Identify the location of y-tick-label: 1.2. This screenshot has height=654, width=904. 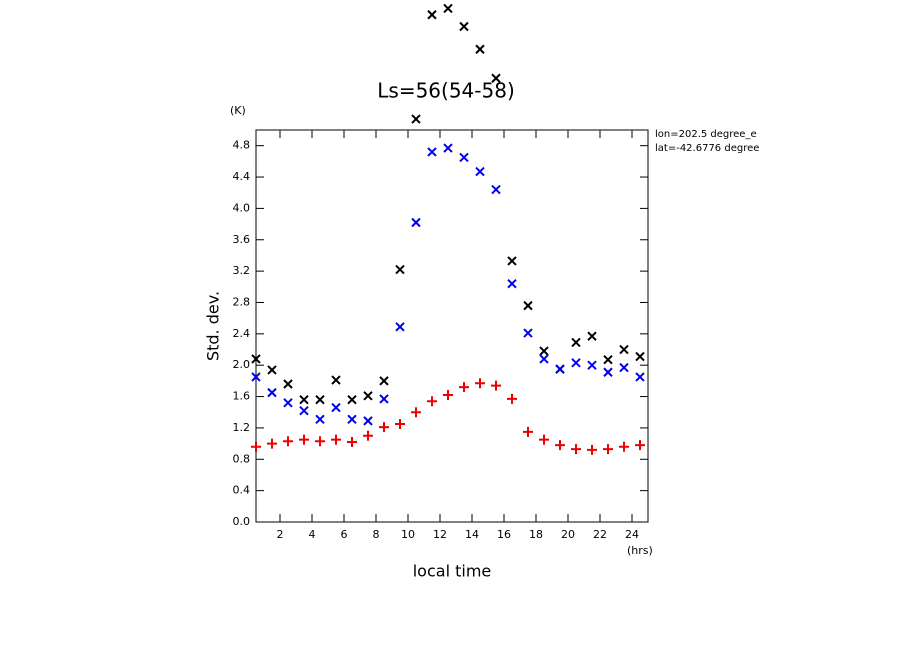
(242, 427).